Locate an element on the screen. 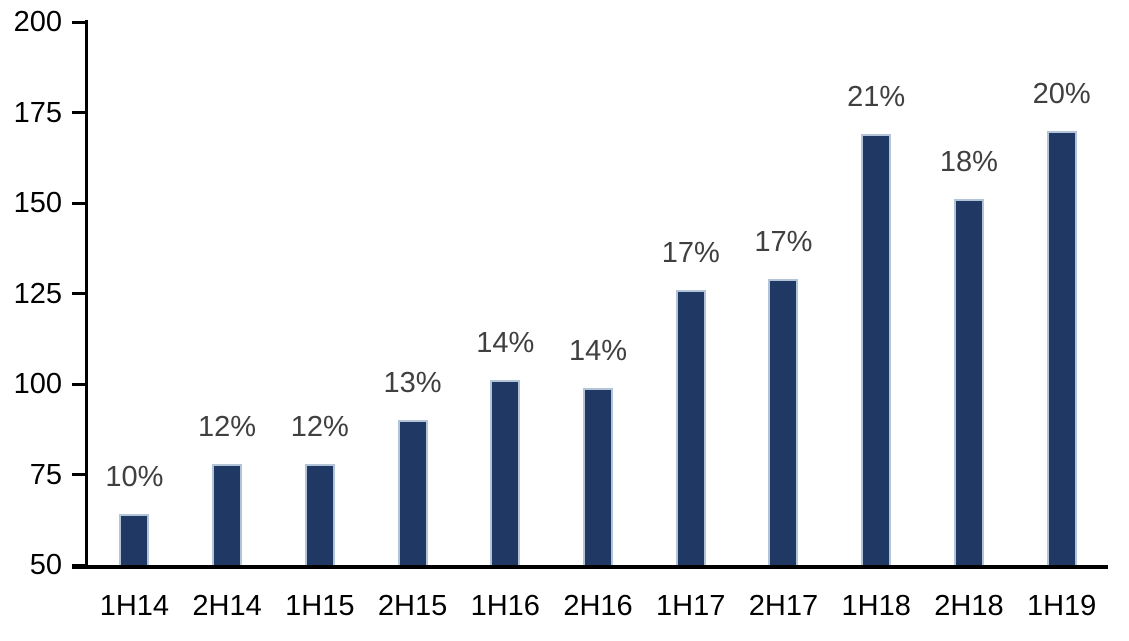 The height and width of the screenshot is (641, 1129). y-axis-tick-label: 125 is located at coordinates (37, 293).